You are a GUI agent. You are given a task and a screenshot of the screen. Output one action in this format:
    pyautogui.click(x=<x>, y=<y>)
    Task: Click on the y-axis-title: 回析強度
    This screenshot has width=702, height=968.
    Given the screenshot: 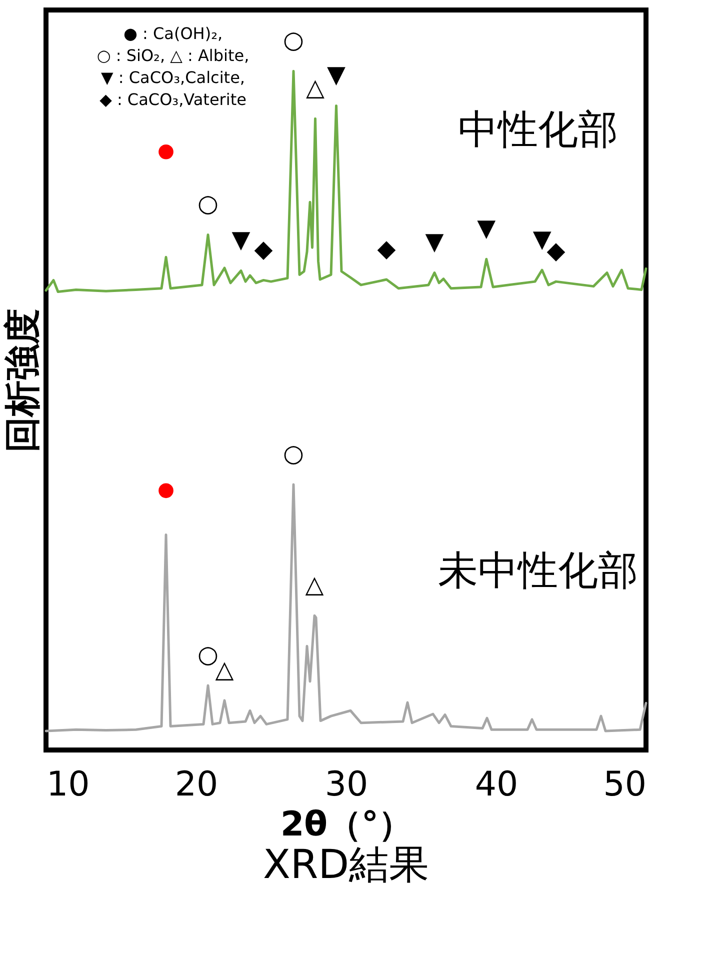 What is the action you would take?
    pyautogui.click(x=23, y=380)
    